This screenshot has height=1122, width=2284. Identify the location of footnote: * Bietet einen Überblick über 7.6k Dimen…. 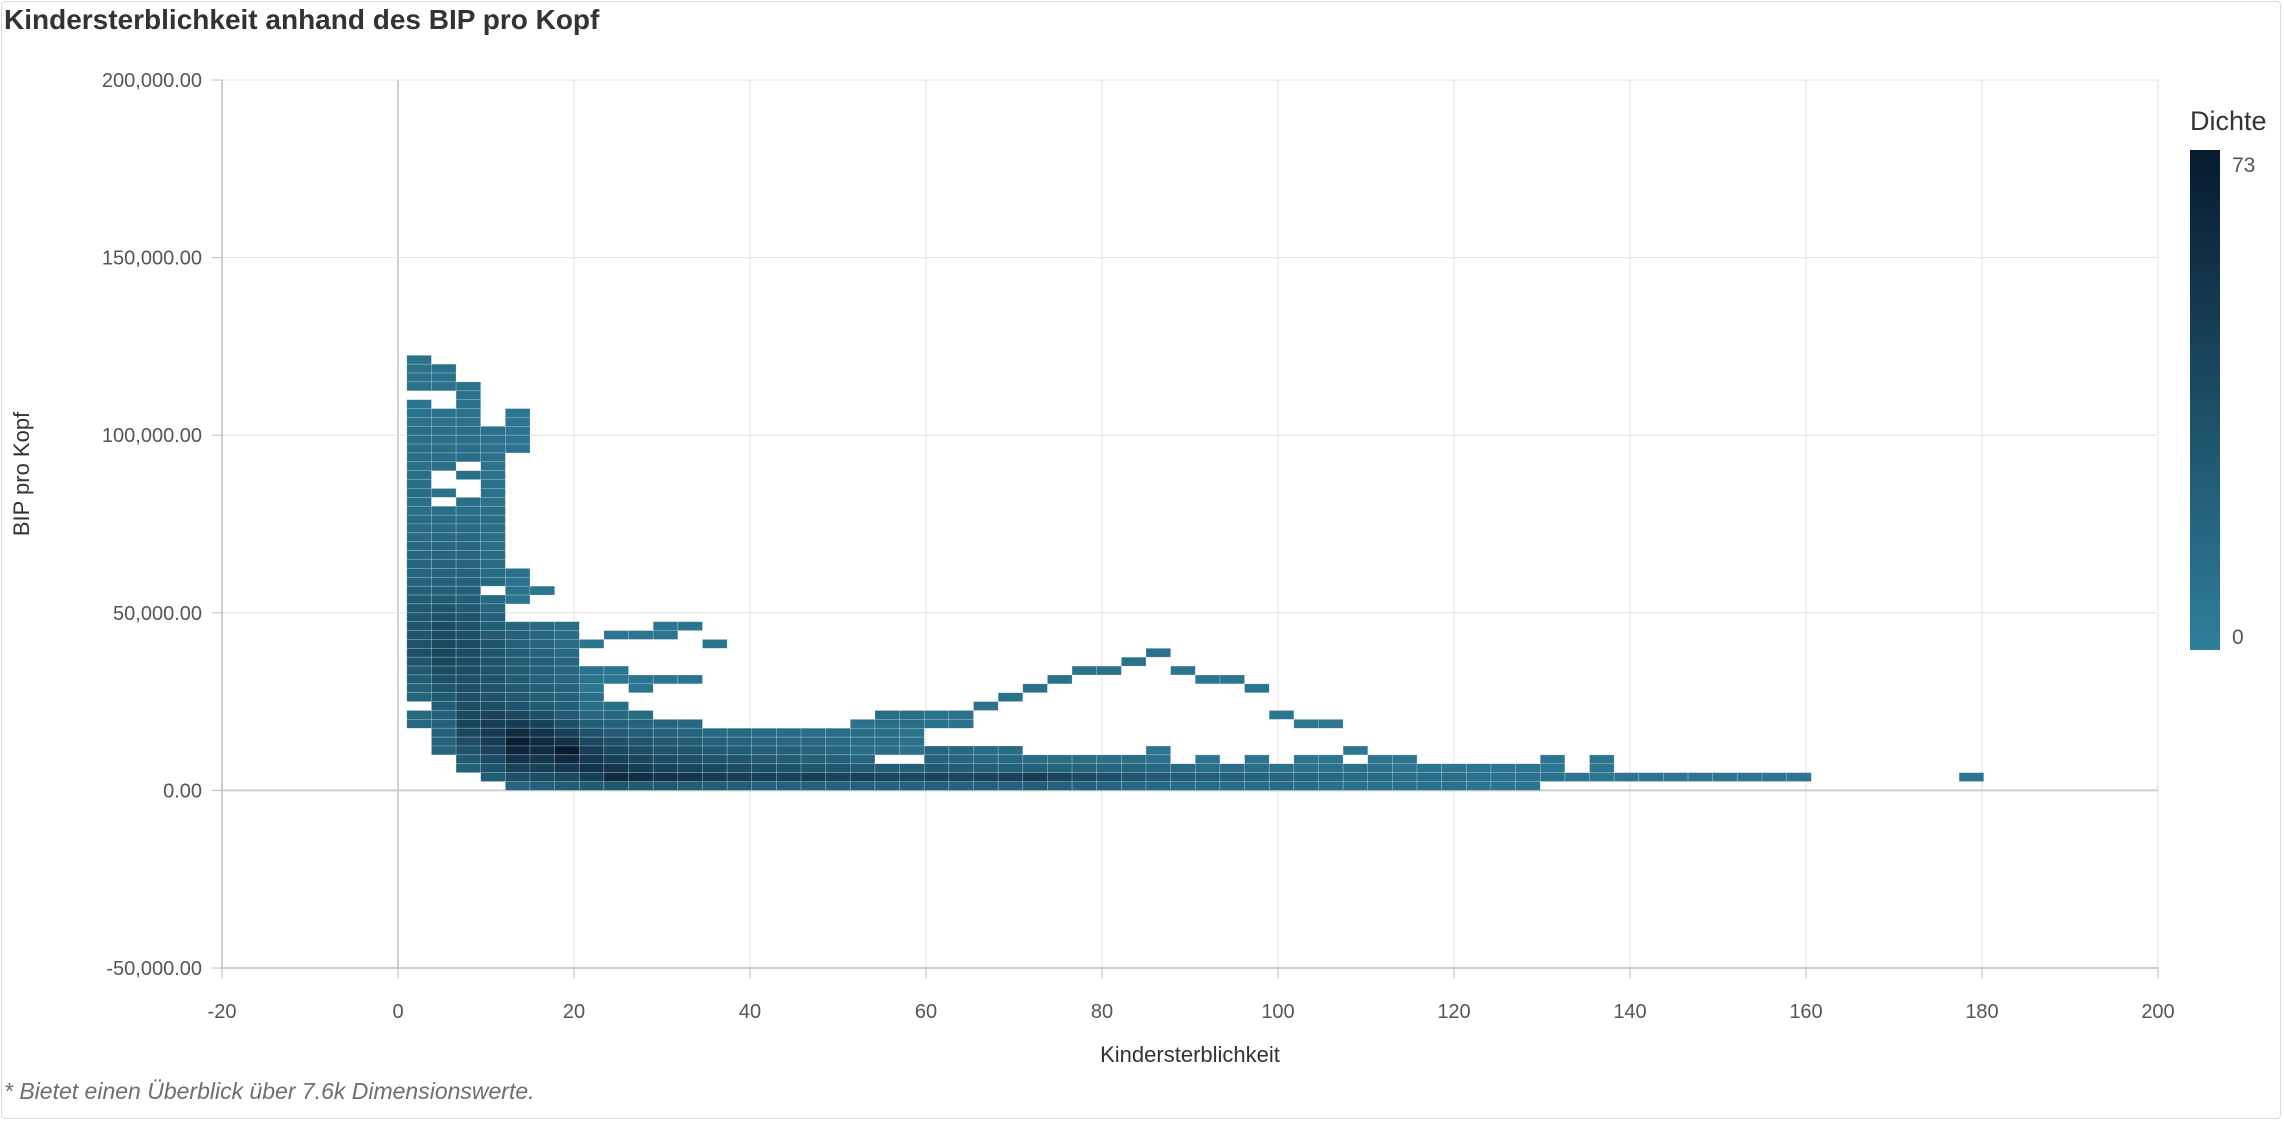
(269, 1091).